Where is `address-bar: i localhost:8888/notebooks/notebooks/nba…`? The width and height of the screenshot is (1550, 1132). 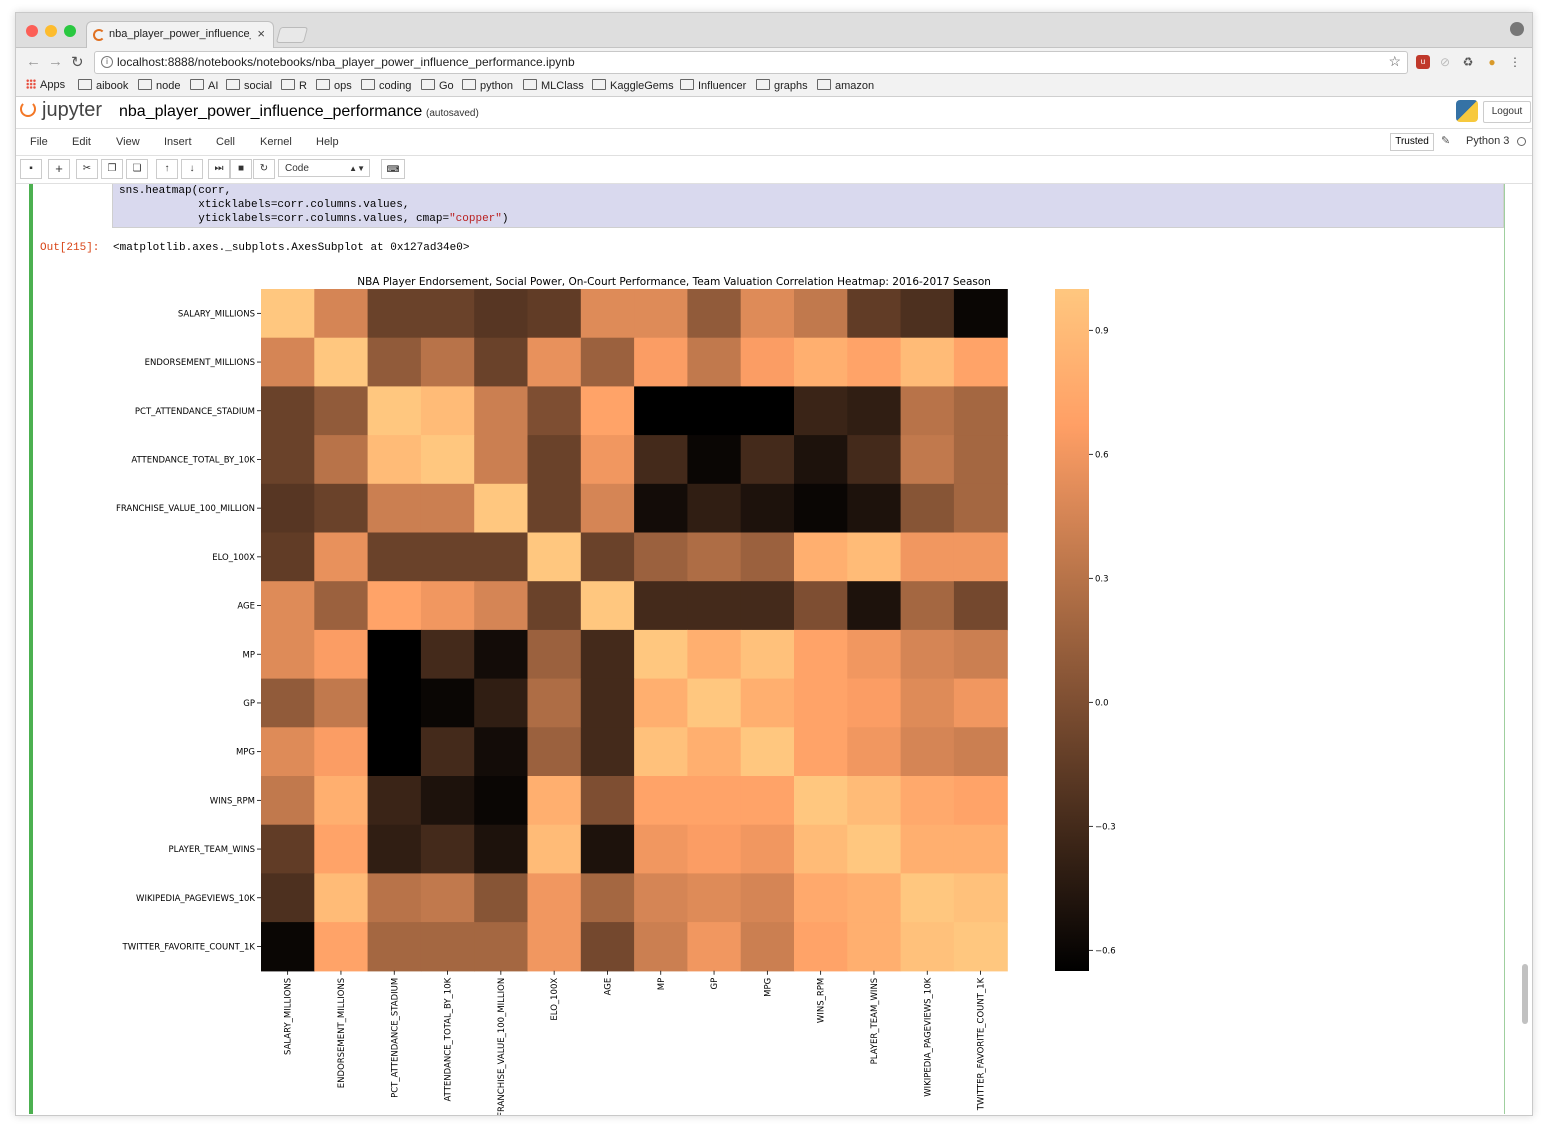
address-bar: i localhost:8888/notebooks/notebooks/nba… is located at coordinates (751, 62).